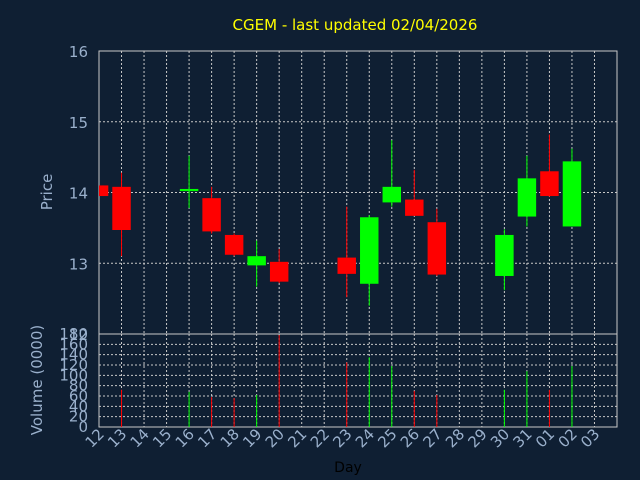 This screenshot has height=480, width=640. I want to click on volume-y-tick: 60, so click(78, 396).